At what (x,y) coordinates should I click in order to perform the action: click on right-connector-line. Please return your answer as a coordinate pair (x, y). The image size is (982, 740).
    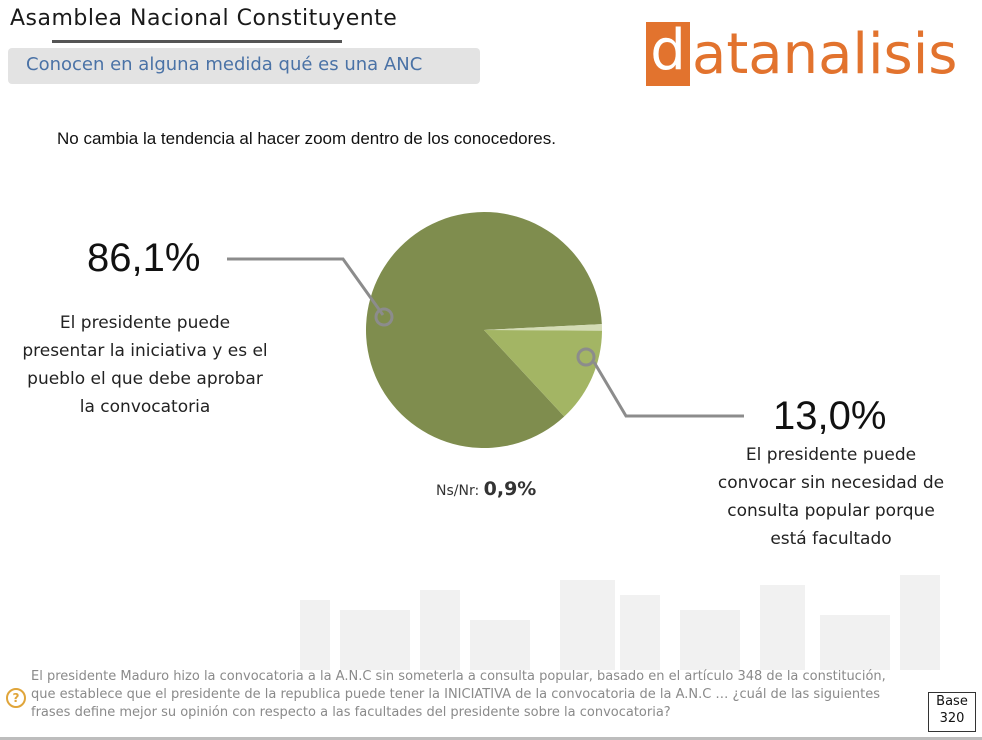
    Looking at the image, I should click on (668, 389).